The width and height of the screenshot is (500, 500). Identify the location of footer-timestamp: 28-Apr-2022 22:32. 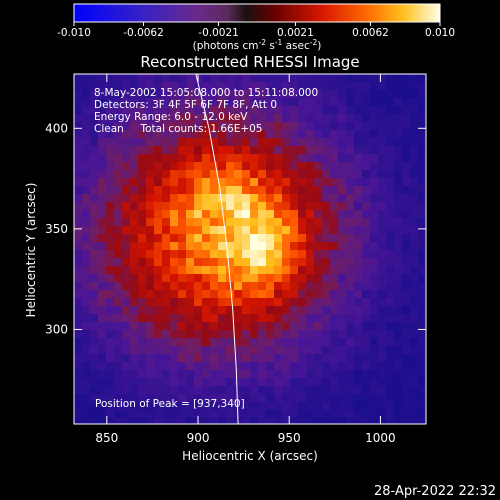
(435, 491).